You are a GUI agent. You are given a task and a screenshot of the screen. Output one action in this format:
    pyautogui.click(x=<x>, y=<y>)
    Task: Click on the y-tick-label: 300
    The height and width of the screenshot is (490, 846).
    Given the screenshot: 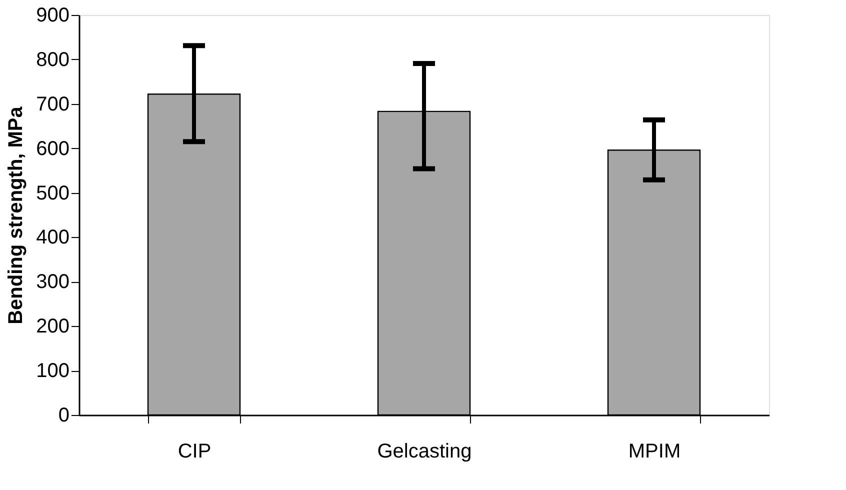 What is the action you would take?
    pyautogui.click(x=53, y=282)
    